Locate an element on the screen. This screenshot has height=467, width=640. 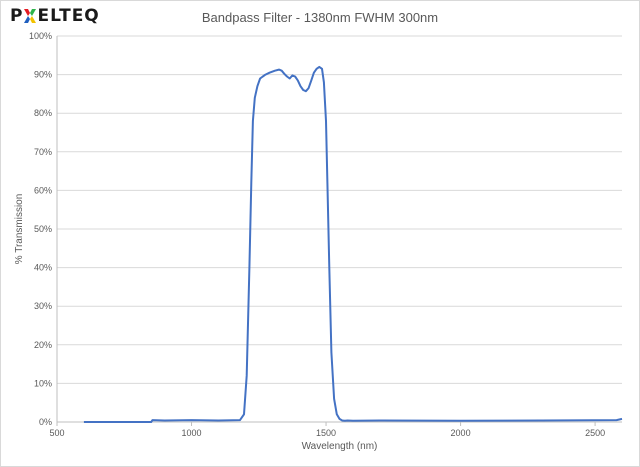
y-tick-label: 70% is located at coordinates (43, 152).